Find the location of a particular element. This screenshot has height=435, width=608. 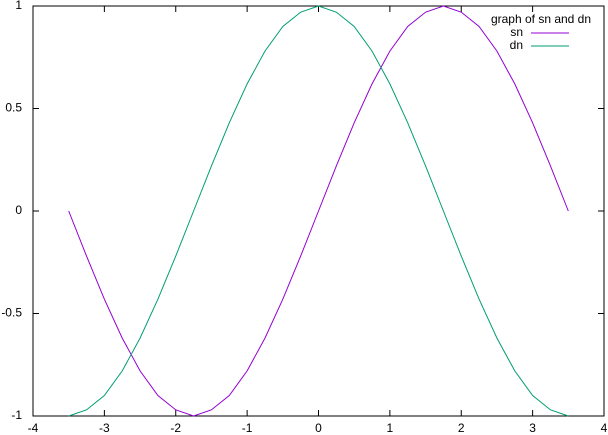

x-tick-label: -3 is located at coordinates (104, 428).